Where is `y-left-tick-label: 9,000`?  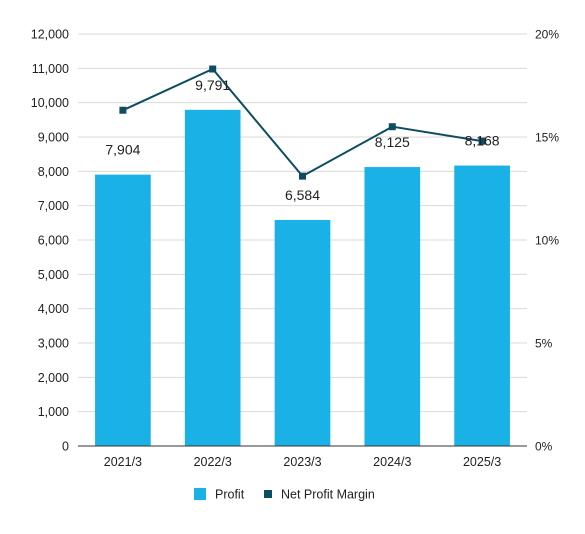 y-left-tick-label: 9,000 is located at coordinates (53, 138).